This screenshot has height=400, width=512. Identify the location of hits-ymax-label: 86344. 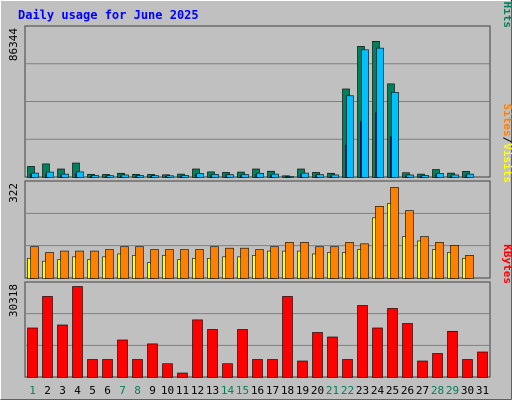
(13, 44).